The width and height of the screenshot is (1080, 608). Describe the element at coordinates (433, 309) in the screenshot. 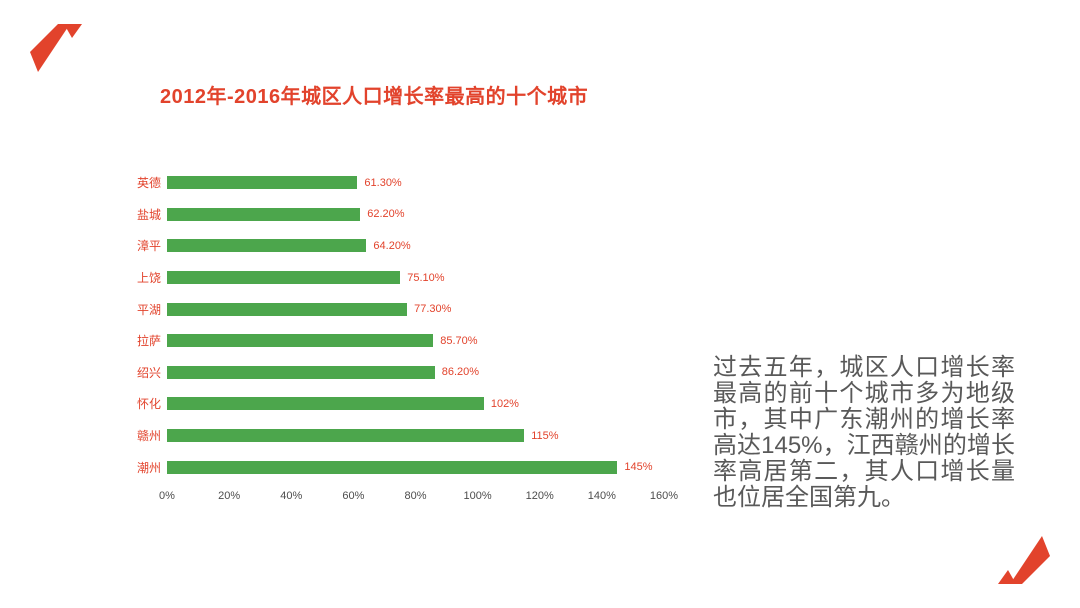

I see `value-label: 77.30%` at that location.